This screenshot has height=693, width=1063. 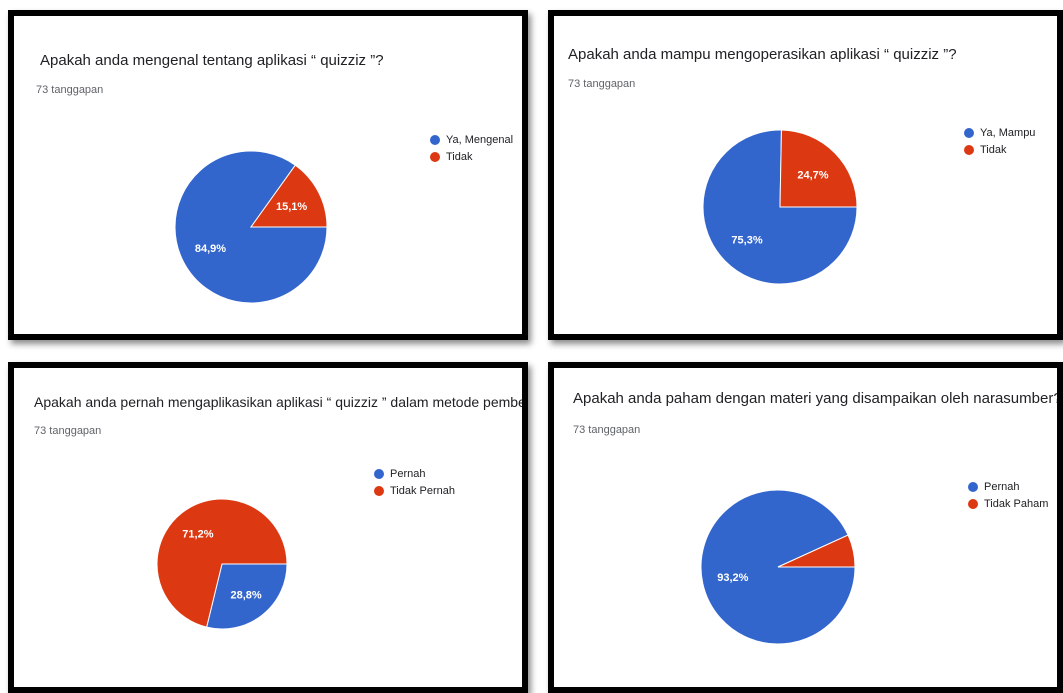 What do you see at coordinates (480, 139) in the screenshot?
I see `legend-label: Ya, Mengenal` at bounding box center [480, 139].